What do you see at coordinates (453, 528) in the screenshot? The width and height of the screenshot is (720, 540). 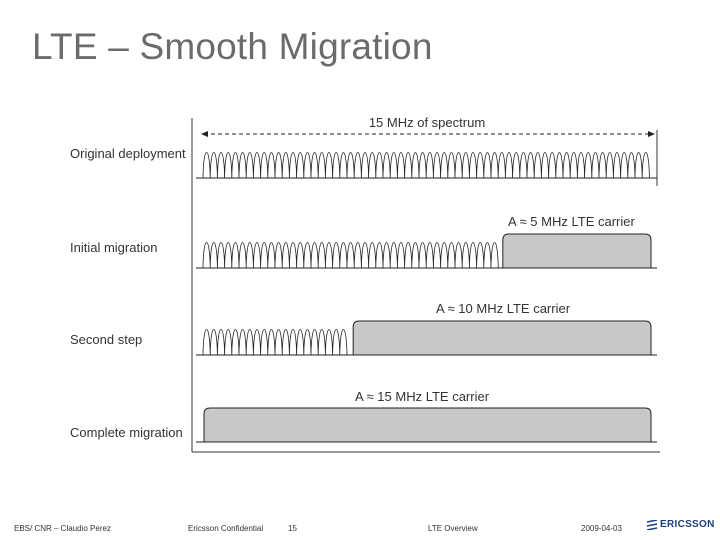 I see `footer-topic: LTE Overview` at bounding box center [453, 528].